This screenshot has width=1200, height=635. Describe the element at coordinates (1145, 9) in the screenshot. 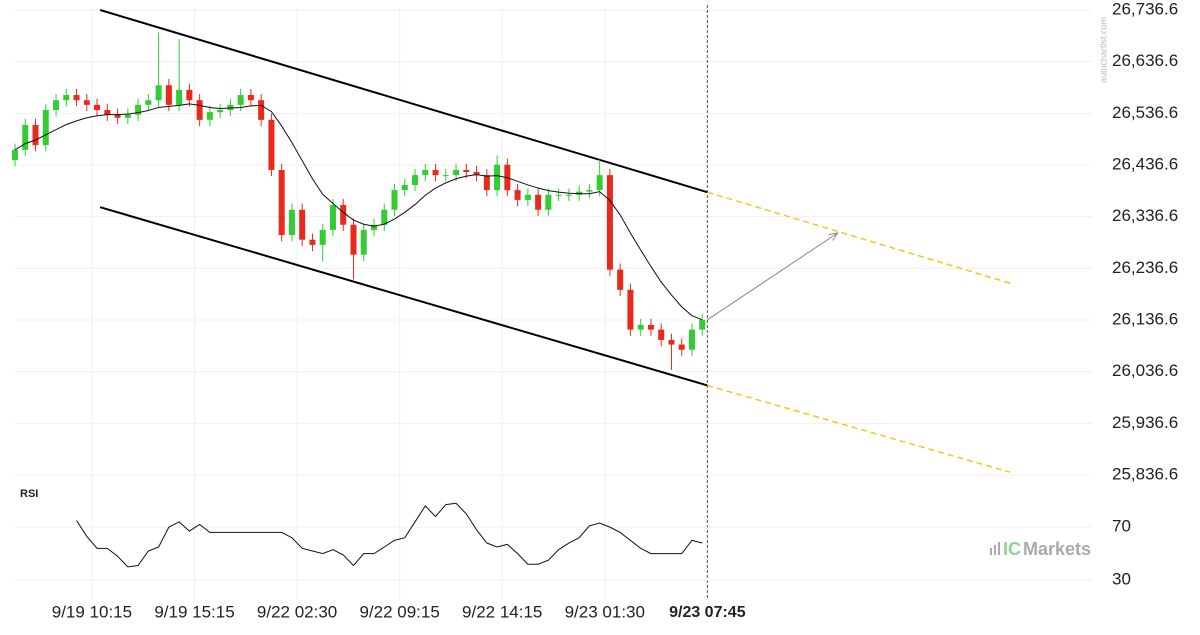

I see `y-tick-label: 26,736.6` at that location.